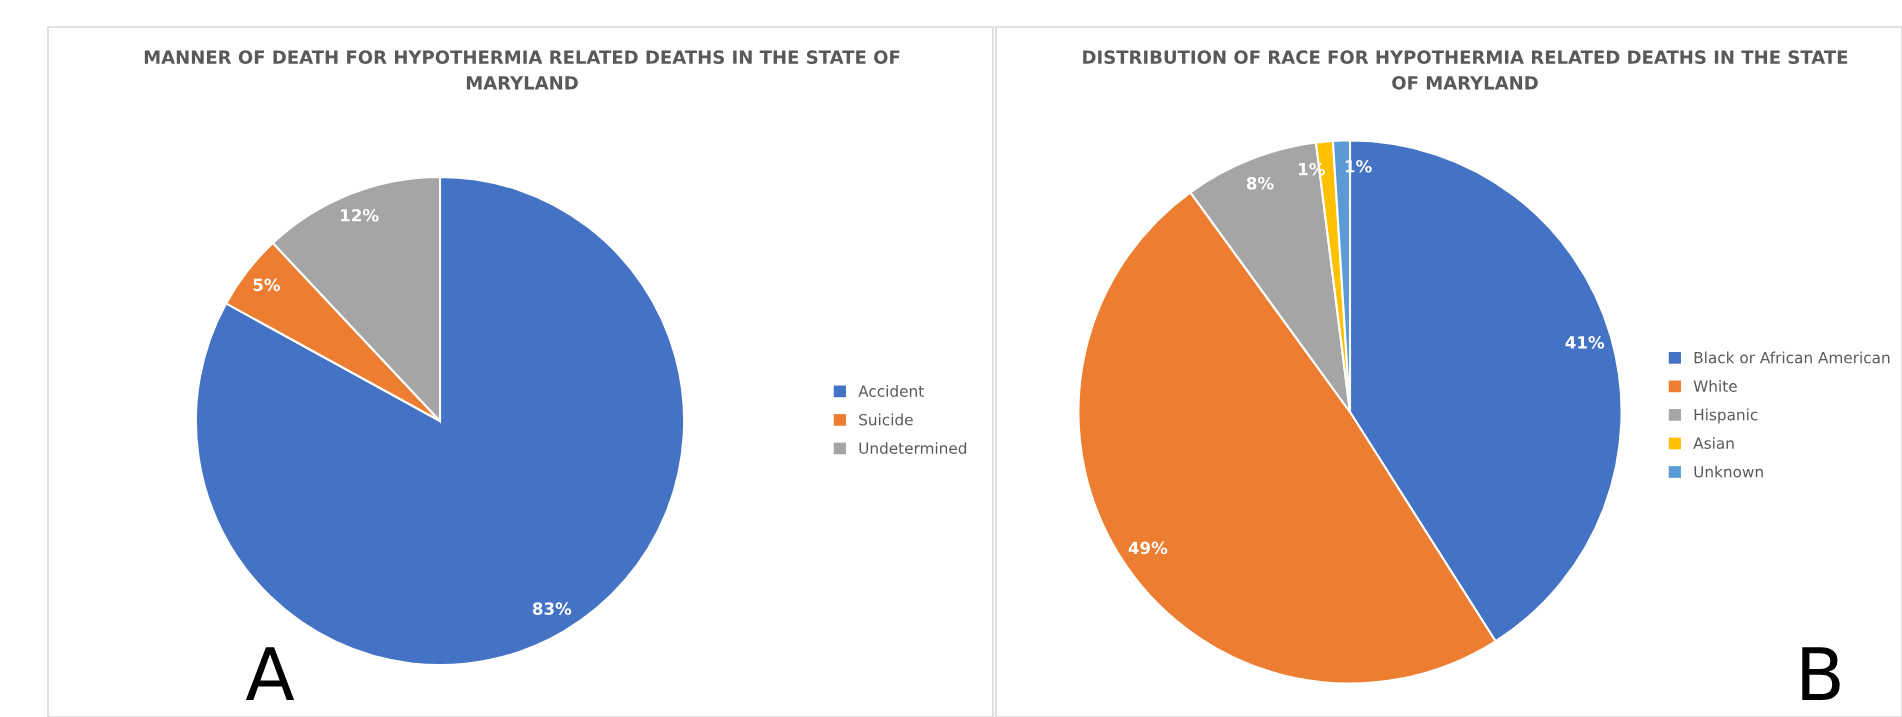  Describe the element at coordinates (1585, 342) in the screenshot. I see `data-label: 41%` at that location.